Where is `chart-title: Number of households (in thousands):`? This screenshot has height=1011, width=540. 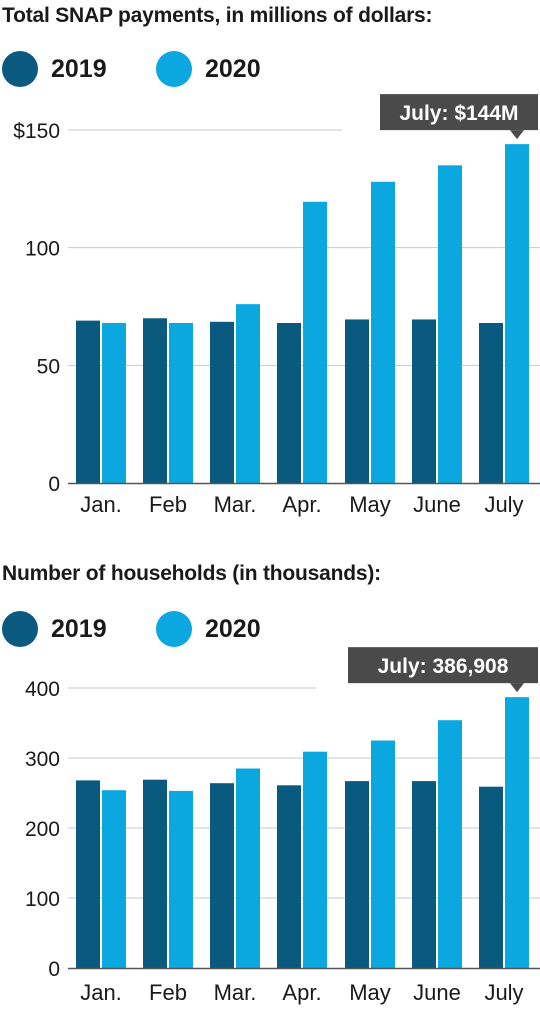
chart-title: Number of households (in thousands): is located at coordinates (191, 573).